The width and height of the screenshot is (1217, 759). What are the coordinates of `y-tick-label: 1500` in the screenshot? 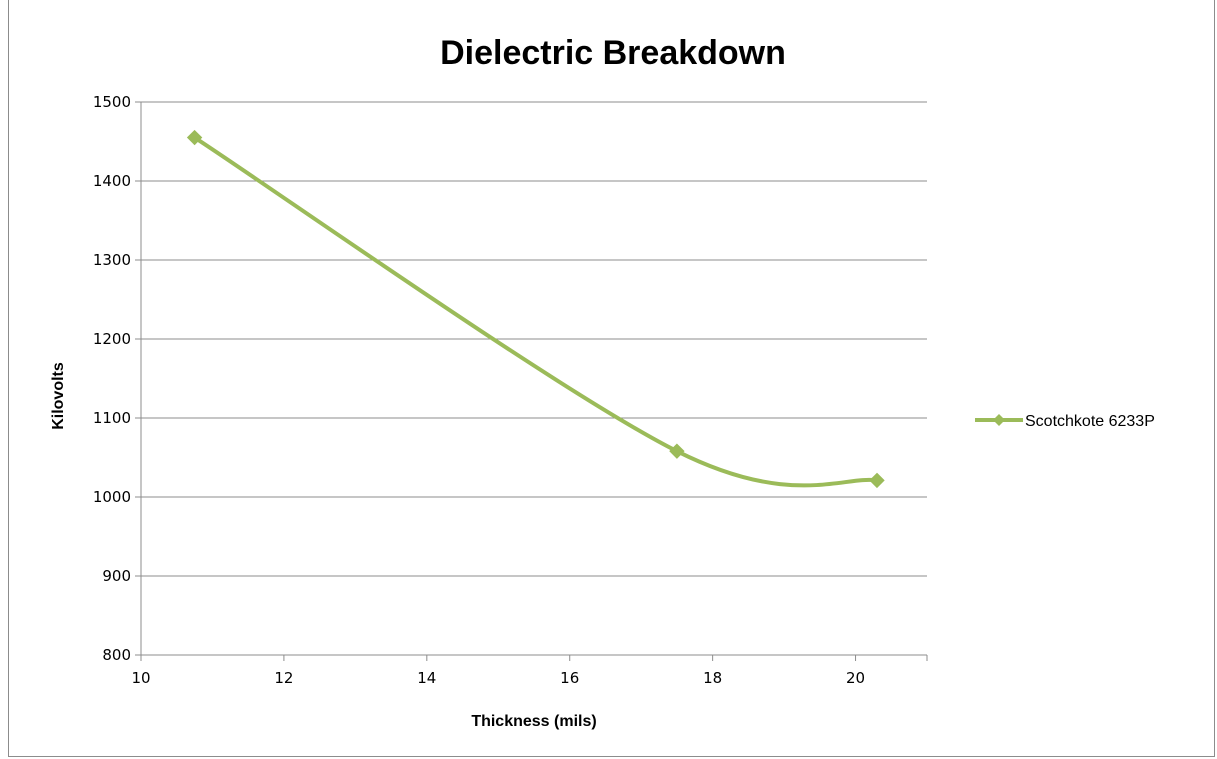 It's located at (112, 102).